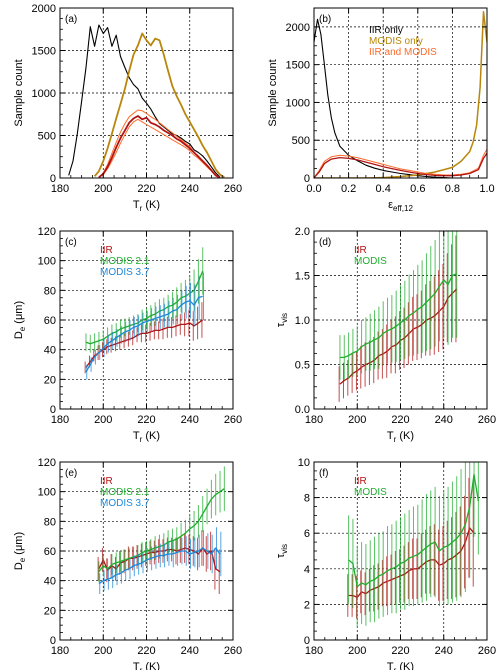  Describe the element at coordinates (298, 103) in the screenshot. I see `y-tick-label: 1000` at that location.